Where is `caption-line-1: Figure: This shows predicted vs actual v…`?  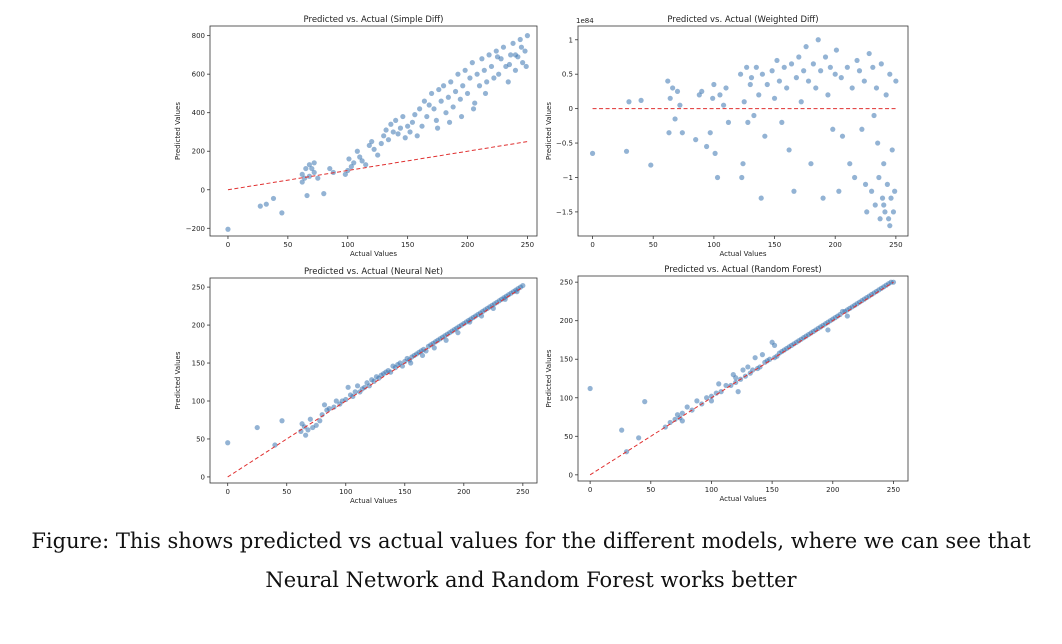 caption-line-1: Figure: This shows predicted vs actual v… is located at coordinates (531, 541).